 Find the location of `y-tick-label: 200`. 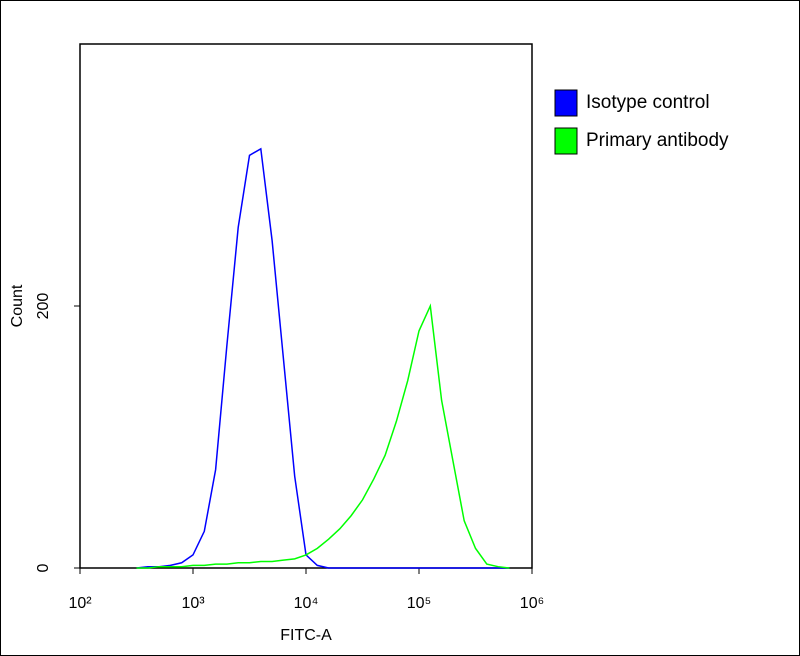

y-tick-label: 200 is located at coordinates (43, 306).